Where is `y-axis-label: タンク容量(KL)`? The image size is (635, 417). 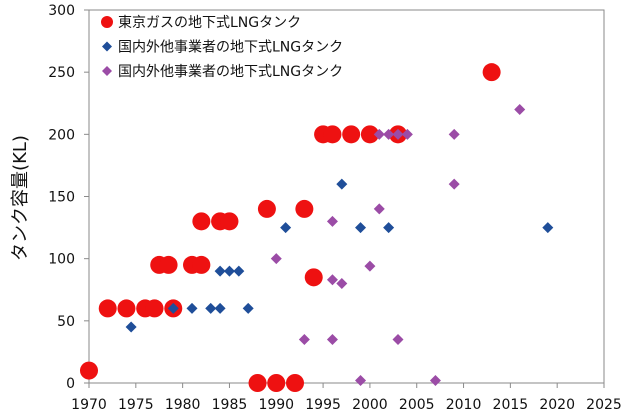 y-axis-label: タンク容量(KL) is located at coordinates (20, 198).